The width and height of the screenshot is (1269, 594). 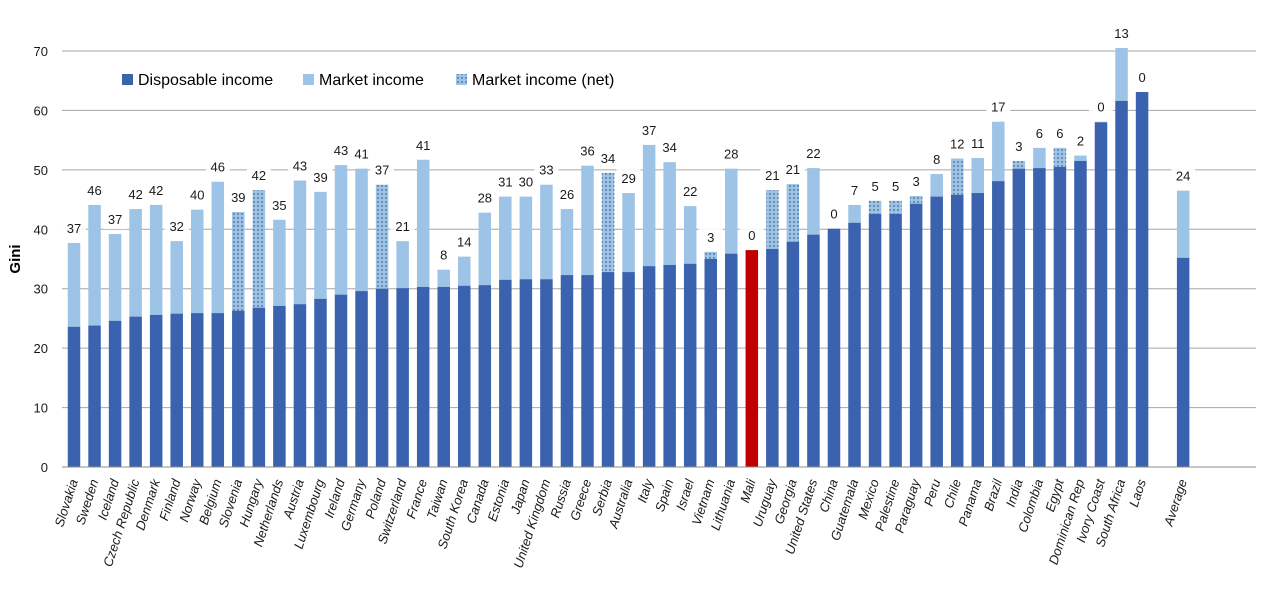 I want to click on data-label: 30, so click(x=526, y=182).